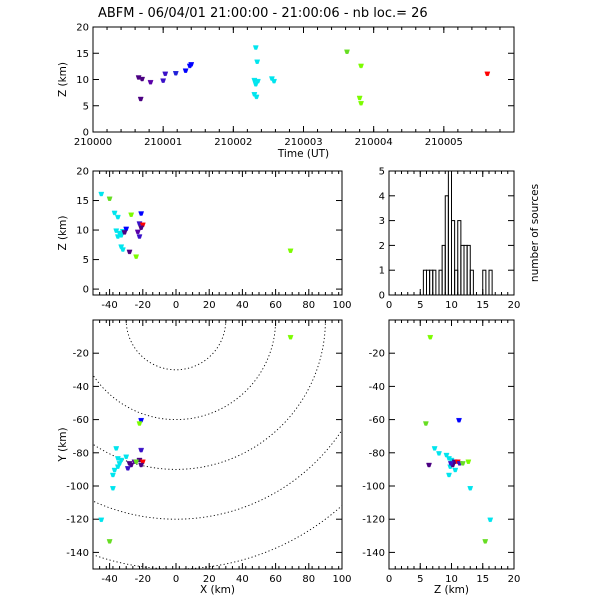  I want to click on y-tick-label: -100, so click(373, 487).